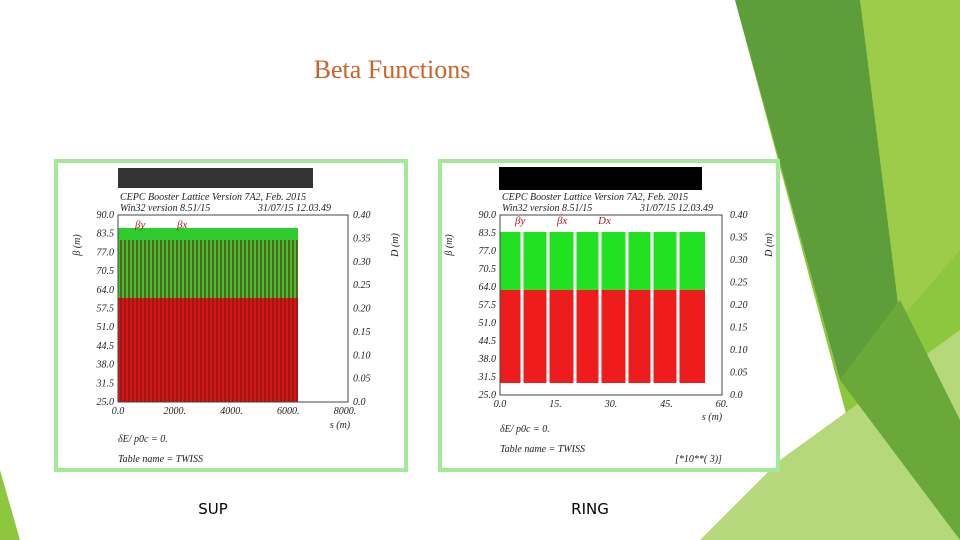 Image resolution: width=960 pixels, height=540 pixels. I want to click on legend: Dx, so click(604, 221).